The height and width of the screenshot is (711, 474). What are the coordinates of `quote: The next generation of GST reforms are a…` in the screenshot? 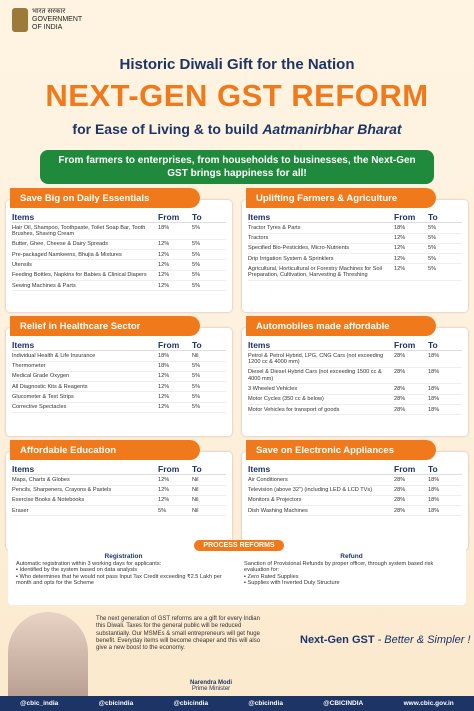 It's located at (178, 634).